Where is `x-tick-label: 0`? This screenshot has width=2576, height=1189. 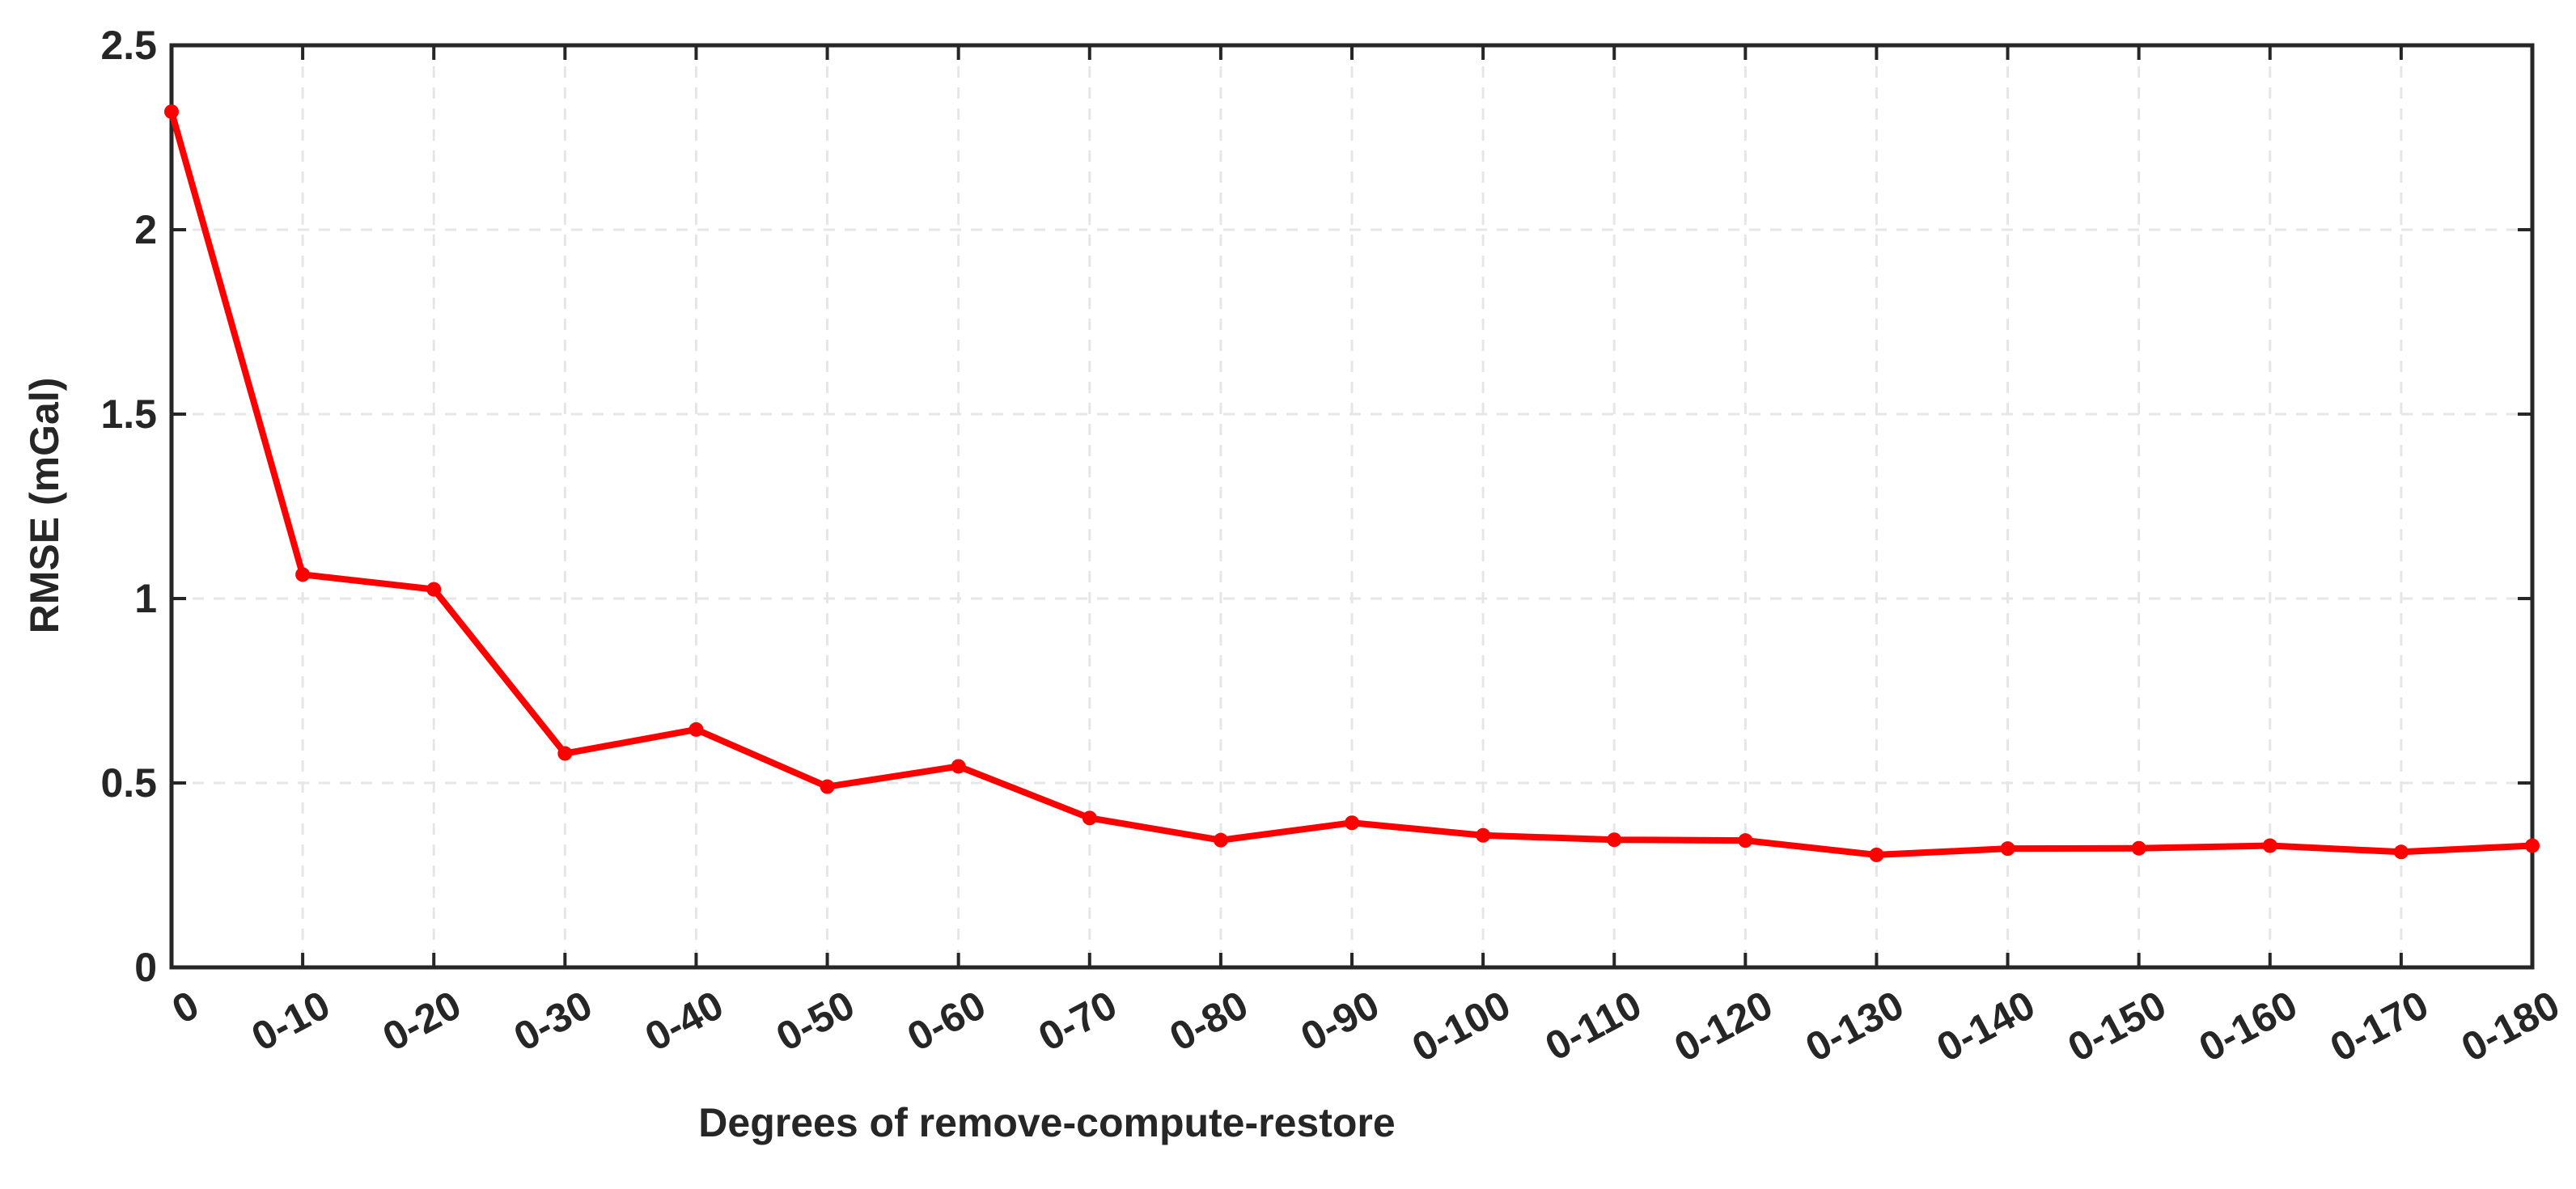 x-tick-label: 0 is located at coordinates (185, 1007).